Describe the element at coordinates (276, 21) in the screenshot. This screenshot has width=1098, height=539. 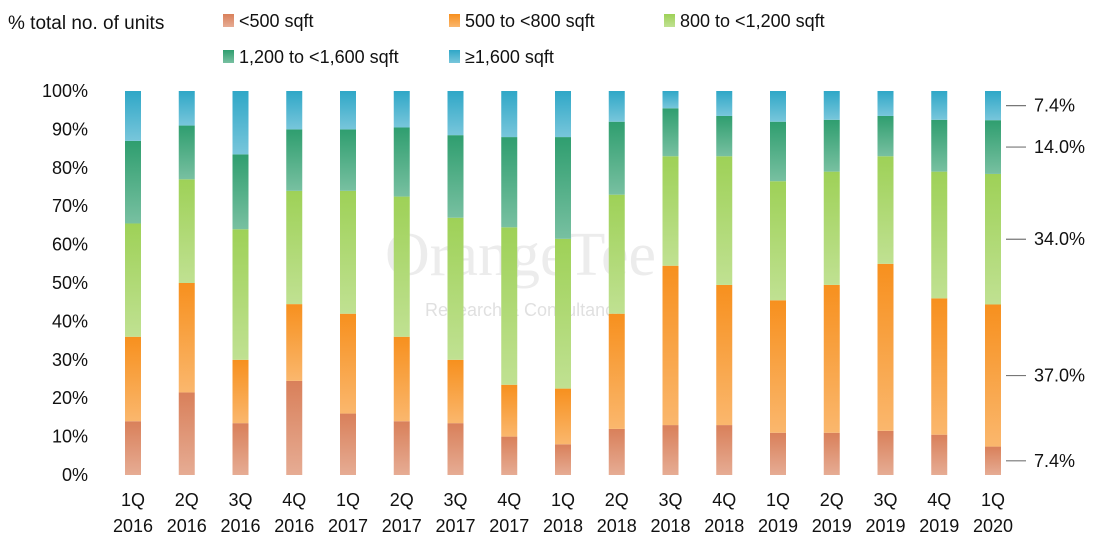
I see `legend-label-1: <500 sqft` at that location.